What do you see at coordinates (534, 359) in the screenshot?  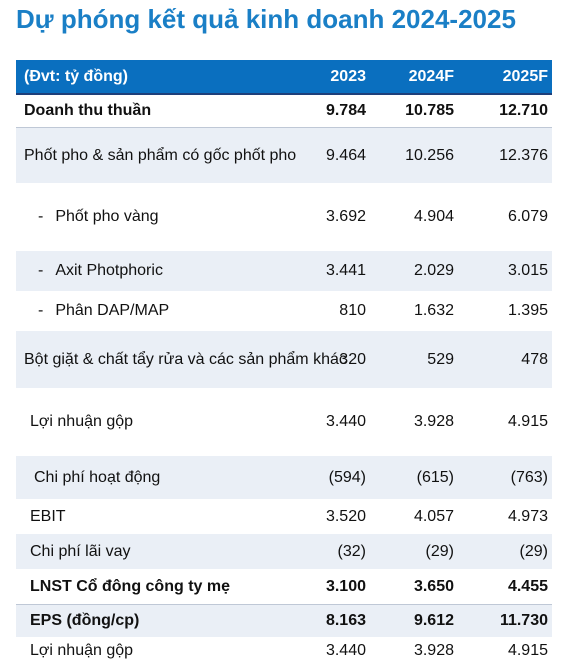 I see `value-2025f: 478` at bounding box center [534, 359].